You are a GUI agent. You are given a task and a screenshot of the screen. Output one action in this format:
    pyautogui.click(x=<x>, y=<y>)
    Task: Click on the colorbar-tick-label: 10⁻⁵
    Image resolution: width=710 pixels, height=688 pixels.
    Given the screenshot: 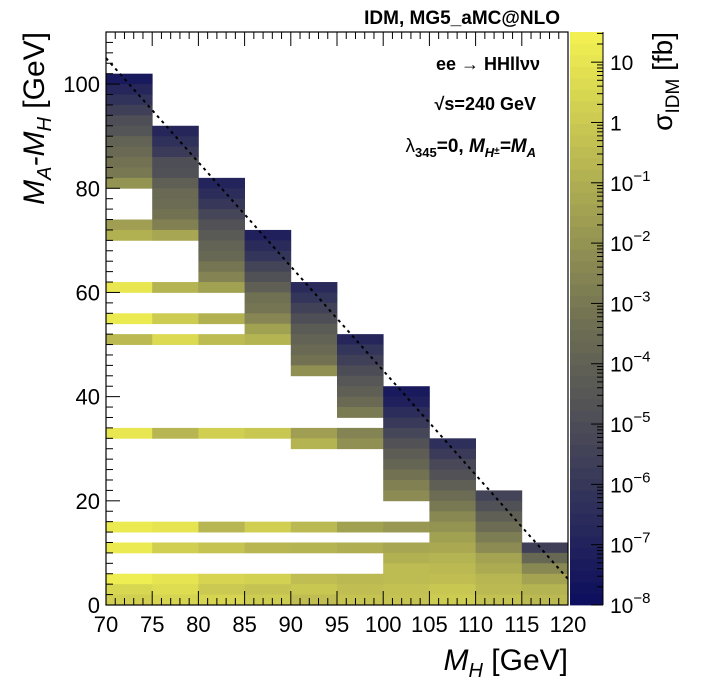 What is the action you would take?
    pyautogui.click(x=630, y=423)
    